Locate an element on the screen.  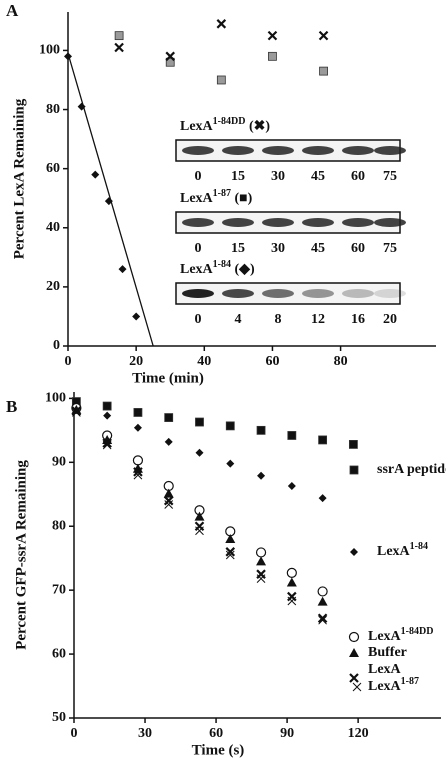
y-tick-label: 20 is located at coordinates (53, 286).